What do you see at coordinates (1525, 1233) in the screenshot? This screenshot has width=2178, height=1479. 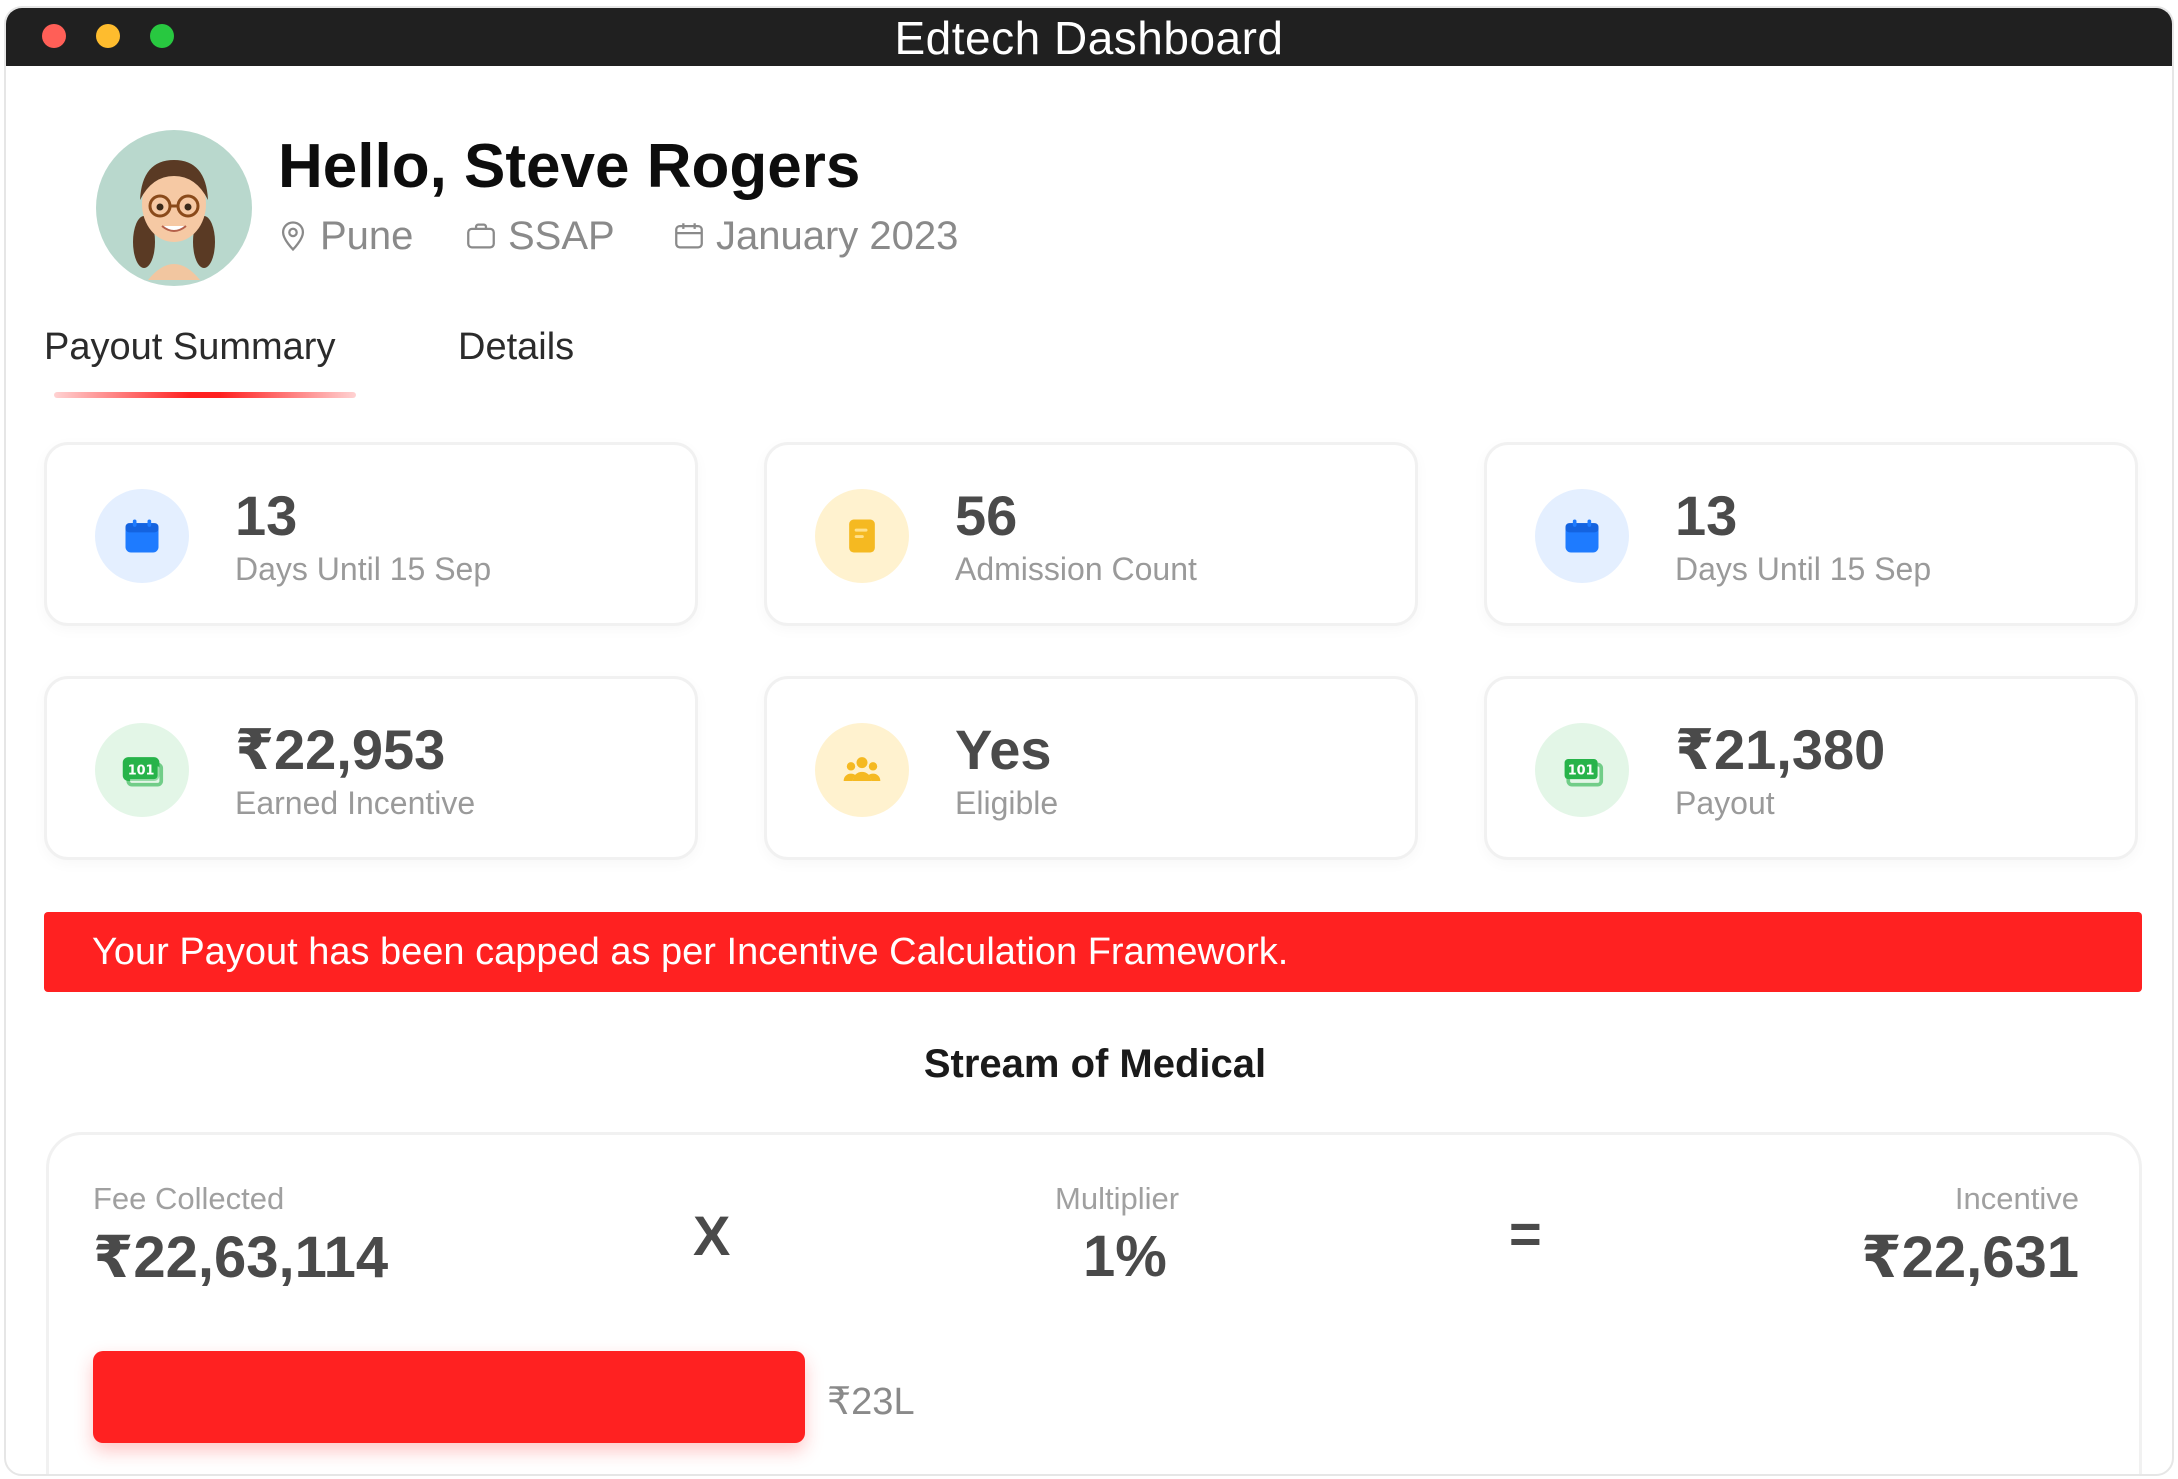 I see `equals-symbol: =` at bounding box center [1525, 1233].